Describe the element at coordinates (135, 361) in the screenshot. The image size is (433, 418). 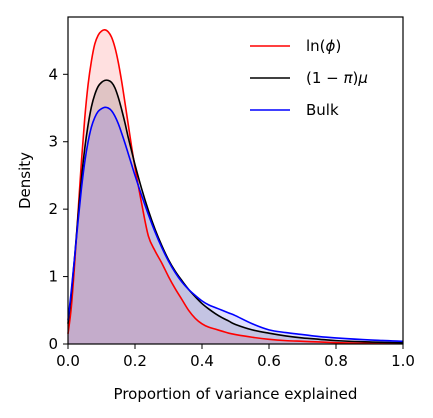
I see `x-tick-label: 0.2` at that location.